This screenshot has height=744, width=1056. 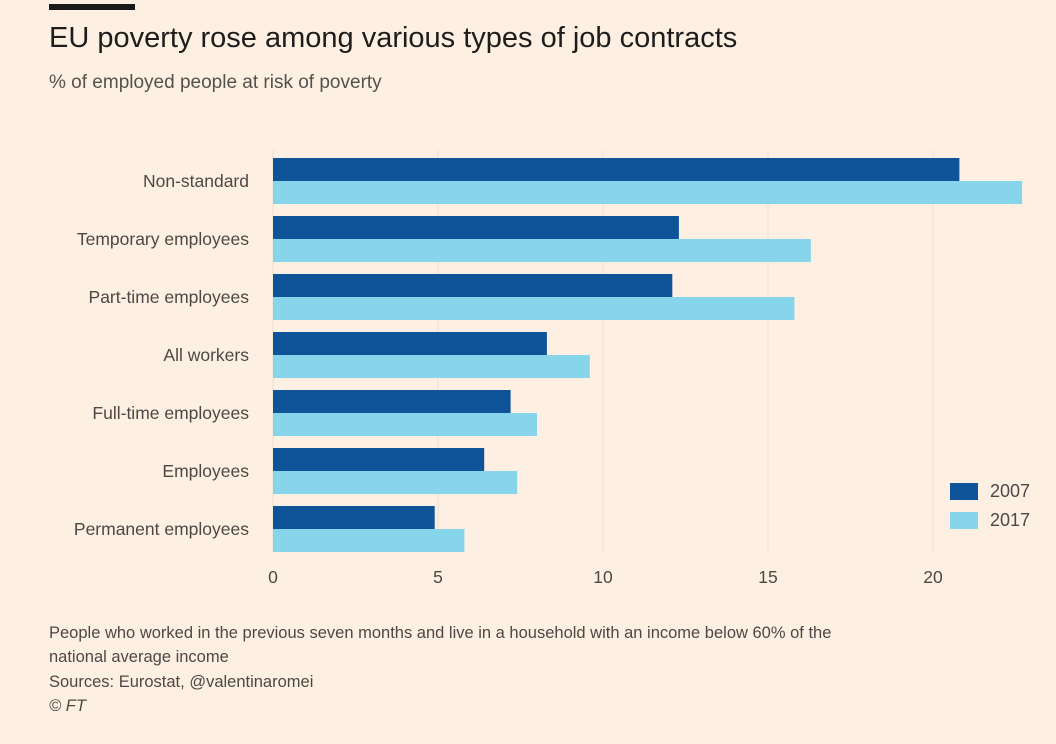 I want to click on sources: Sources: Eurostat, @valentinaromei, so click(x=181, y=682).